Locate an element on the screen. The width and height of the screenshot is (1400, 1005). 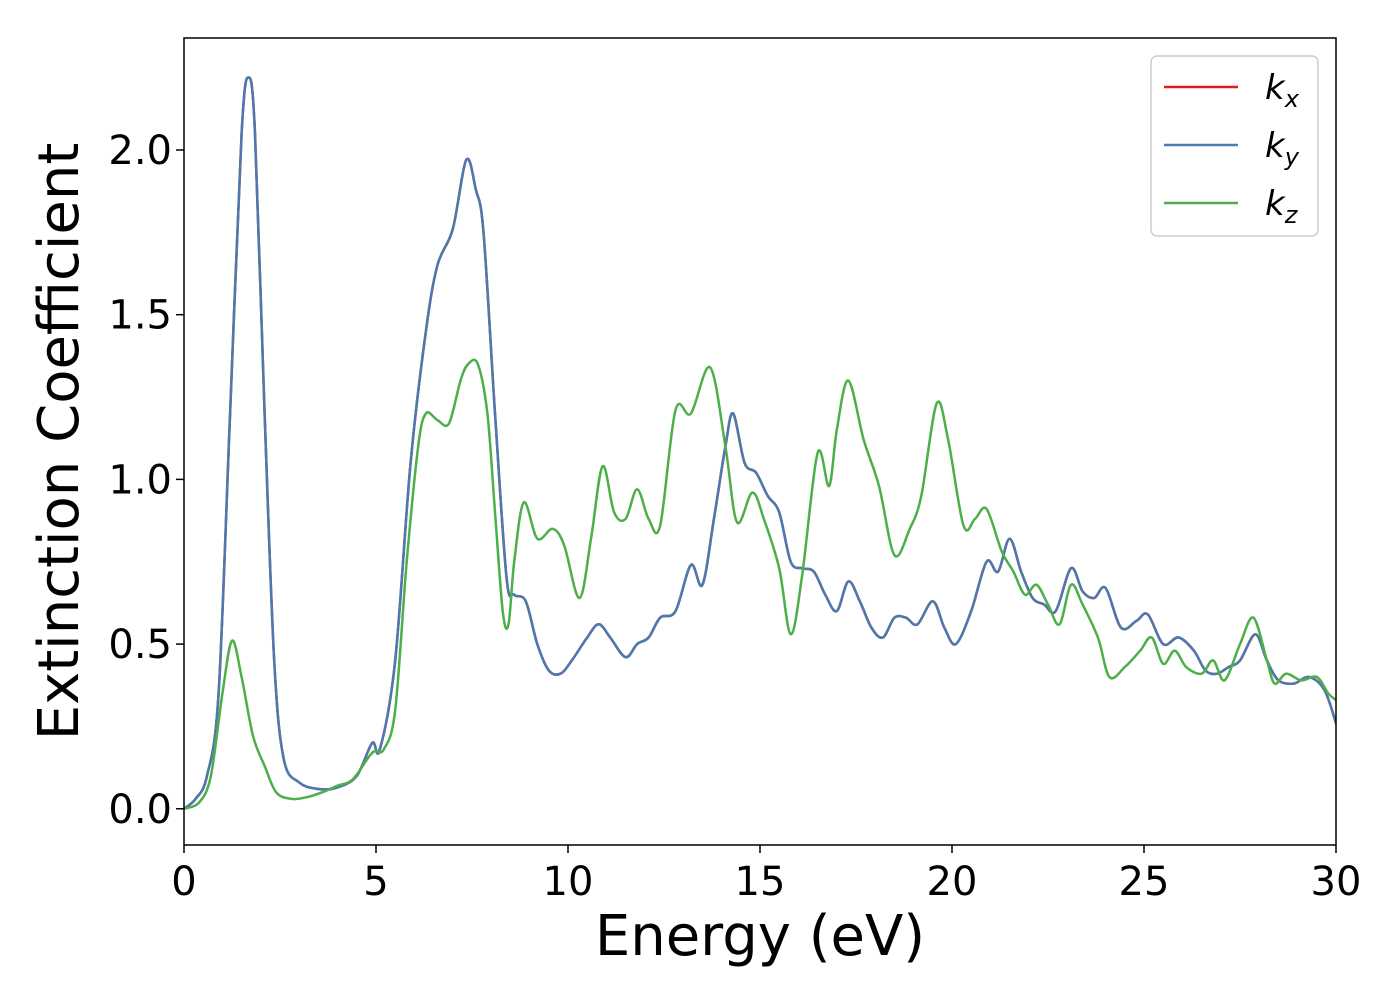
y-tick-label: 0.5 is located at coordinates (140, 645).